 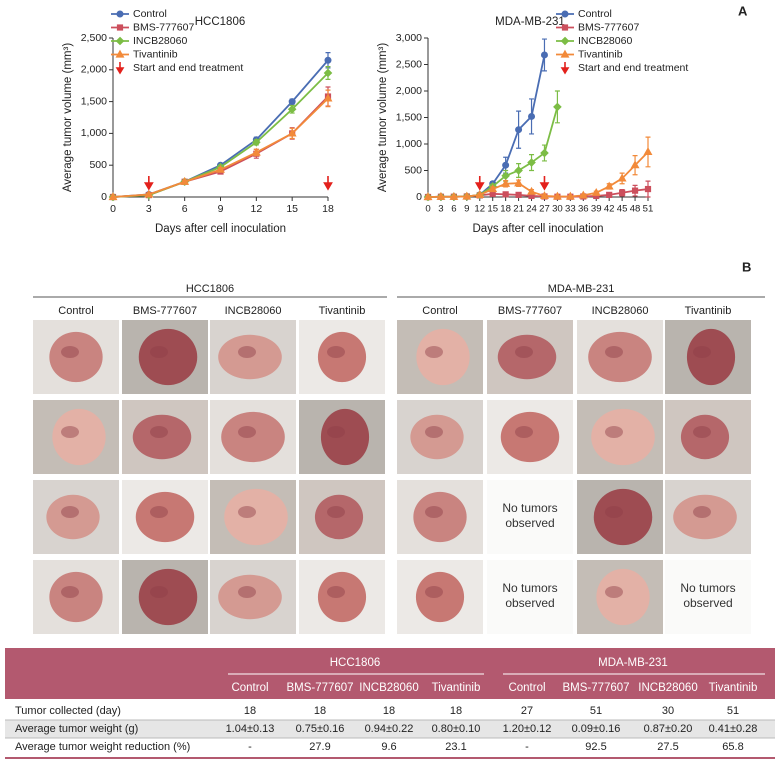 What do you see at coordinates (250, 747) in the screenshot?
I see `table-cell: -` at bounding box center [250, 747].